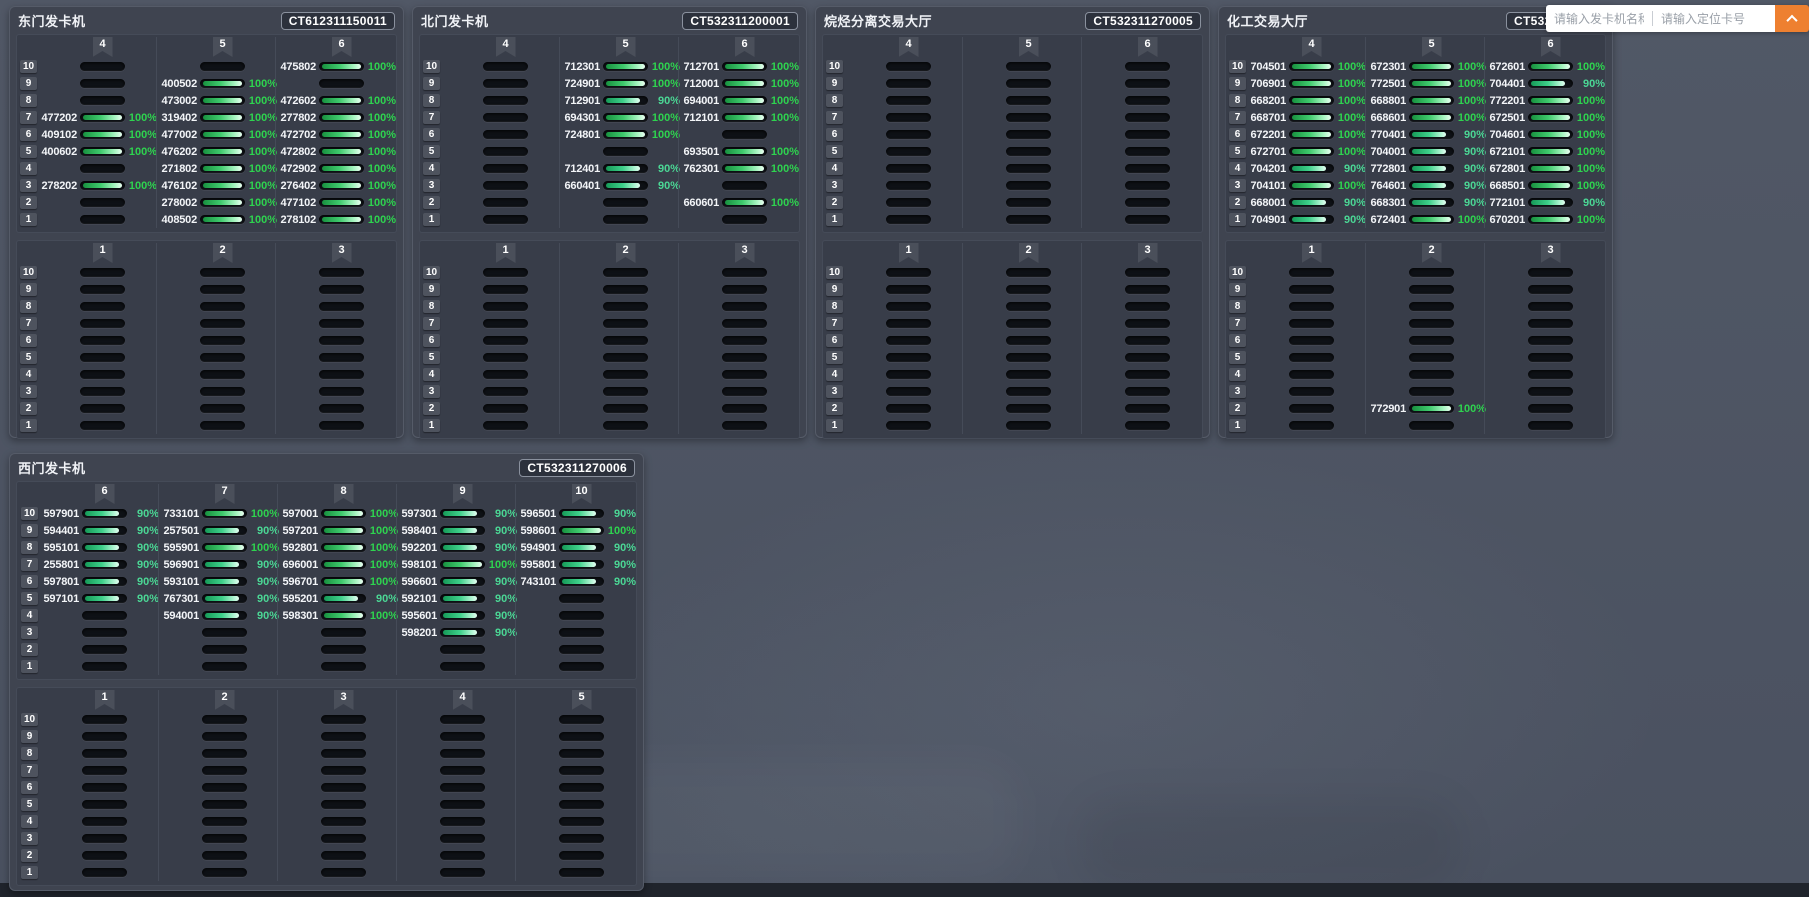  What do you see at coordinates (104, 700) in the screenshot?
I see `column-number-tag: 1` at bounding box center [104, 700].